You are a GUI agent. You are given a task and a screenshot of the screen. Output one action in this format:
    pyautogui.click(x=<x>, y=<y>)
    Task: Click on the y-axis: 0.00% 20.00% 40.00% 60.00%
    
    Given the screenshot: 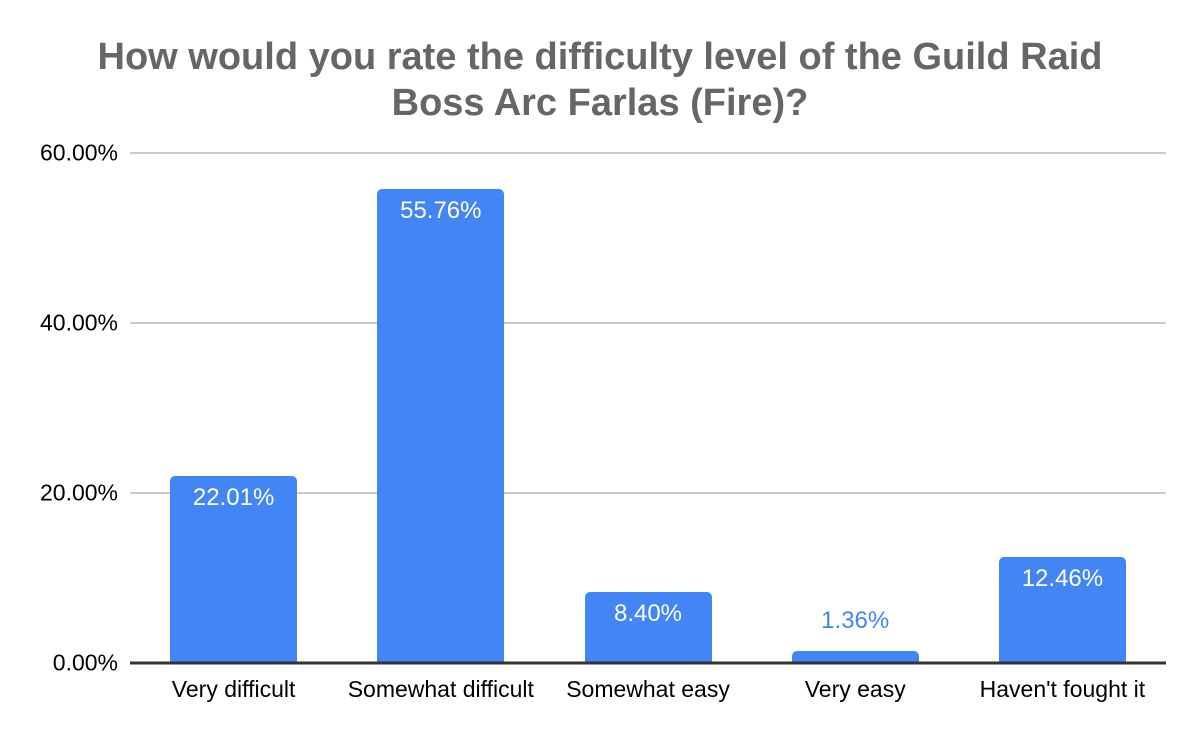 What is the action you would take?
    pyautogui.click(x=59, y=408)
    